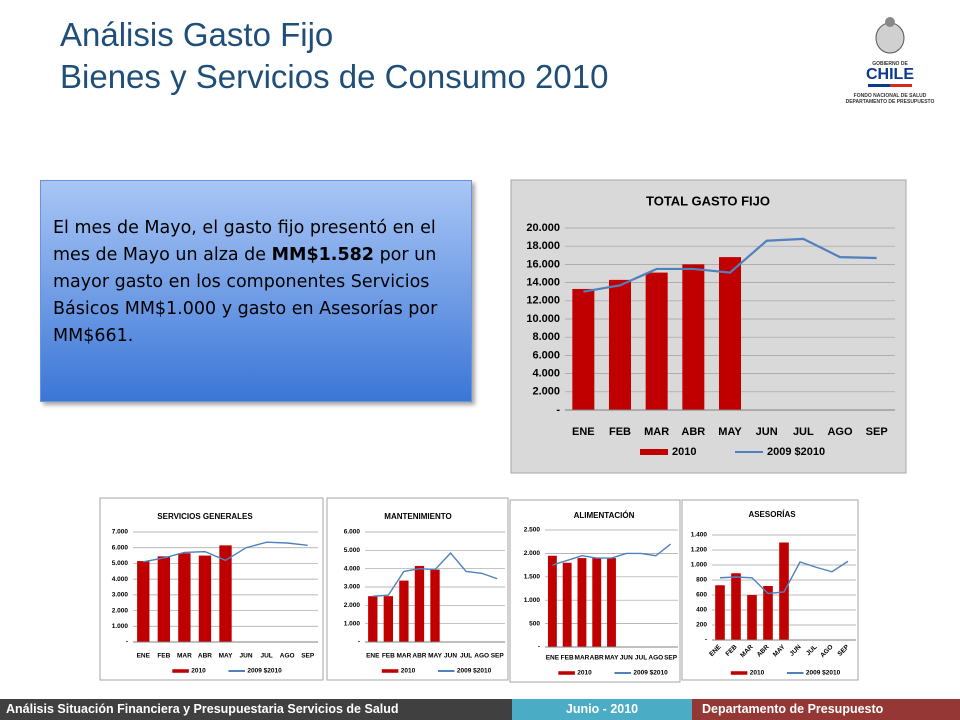 Image resolution: width=960 pixels, height=720 pixels. I want to click on chart-title: ALIMENTACIÓN, so click(604, 515).